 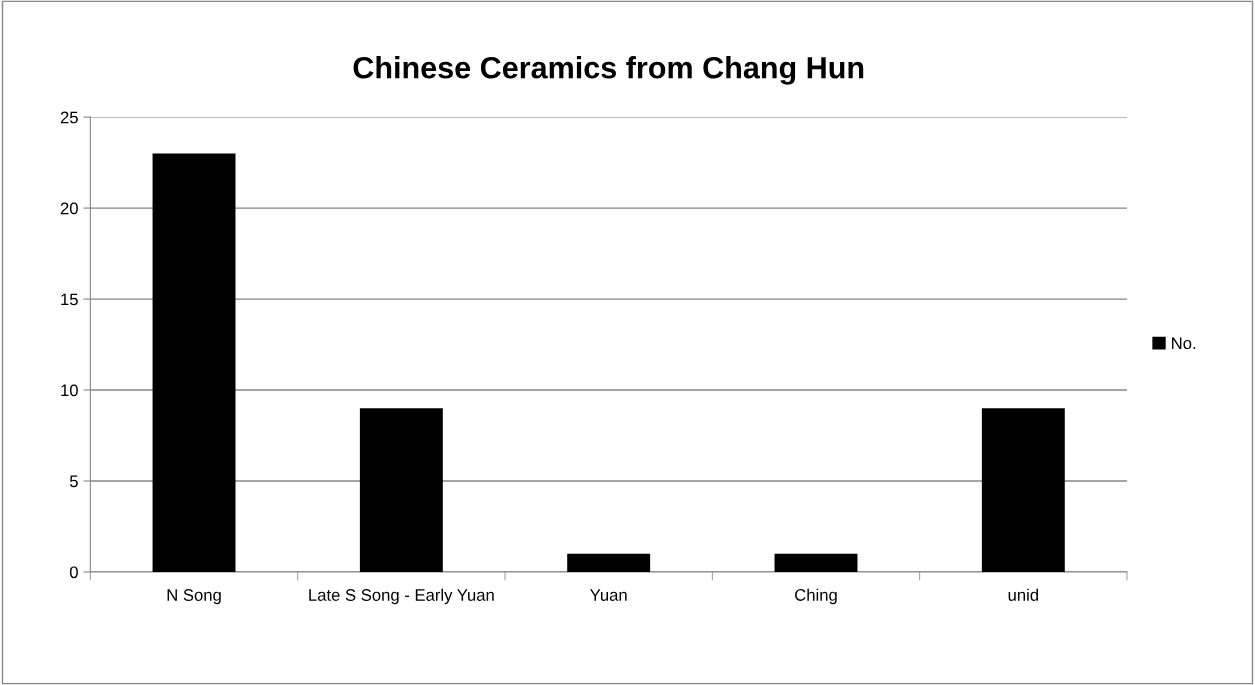 I want to click on x-tick-label: Late S Song - Early Yuan, so click(x=401, y=596).